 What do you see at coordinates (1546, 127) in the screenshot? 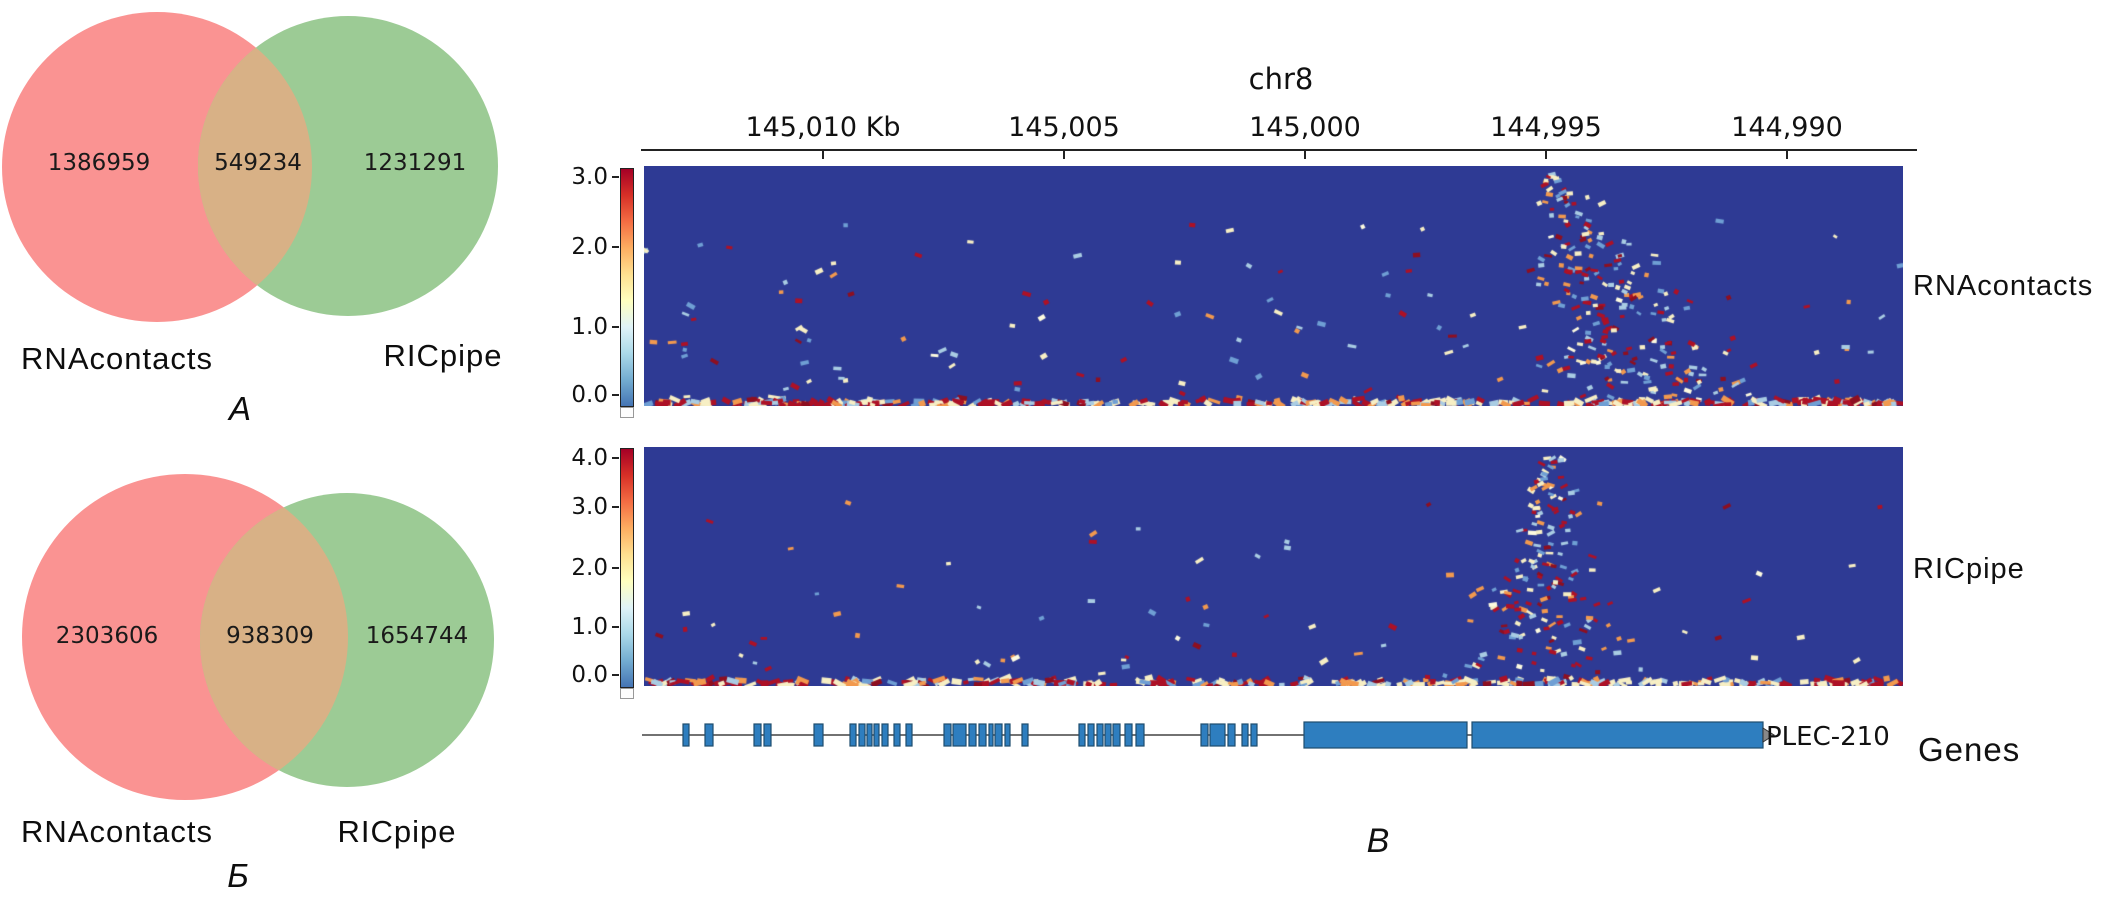
I see `axis-tick-label: 144,995` at bounding box center [1546, 127].